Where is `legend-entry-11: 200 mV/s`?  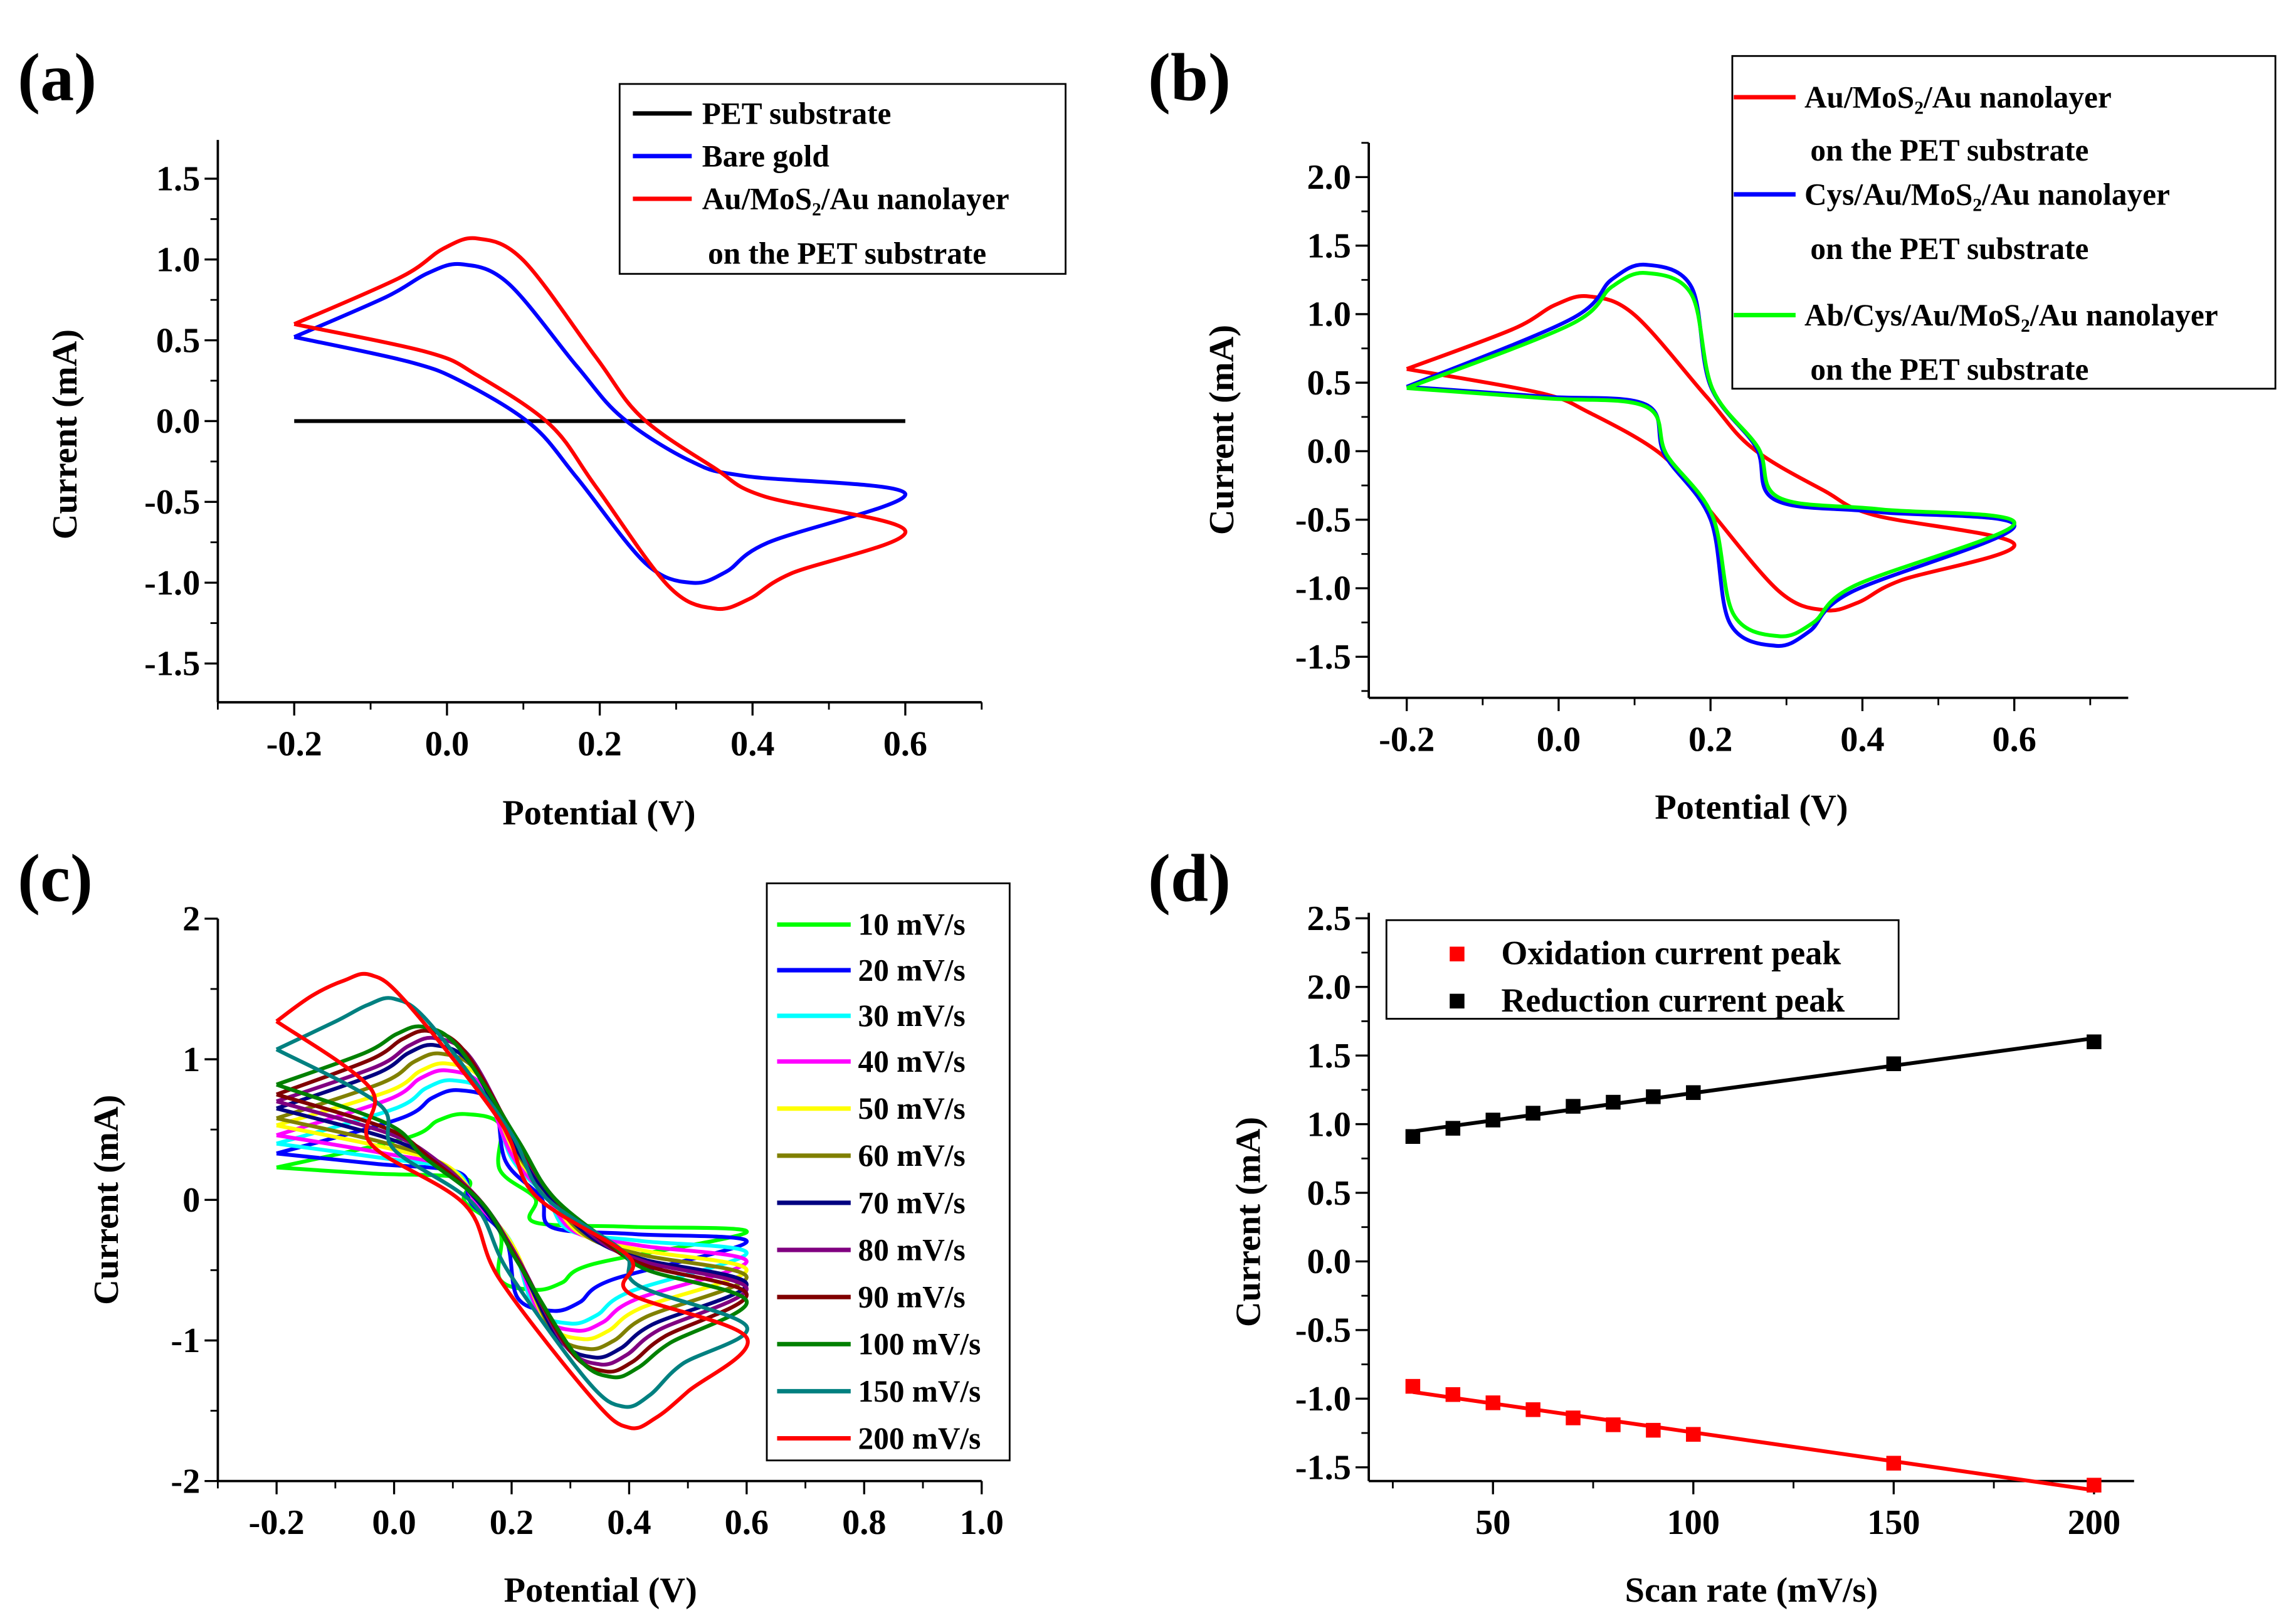 legend-entry-11: 200 mV/s is located at coordinates (879, 1438).